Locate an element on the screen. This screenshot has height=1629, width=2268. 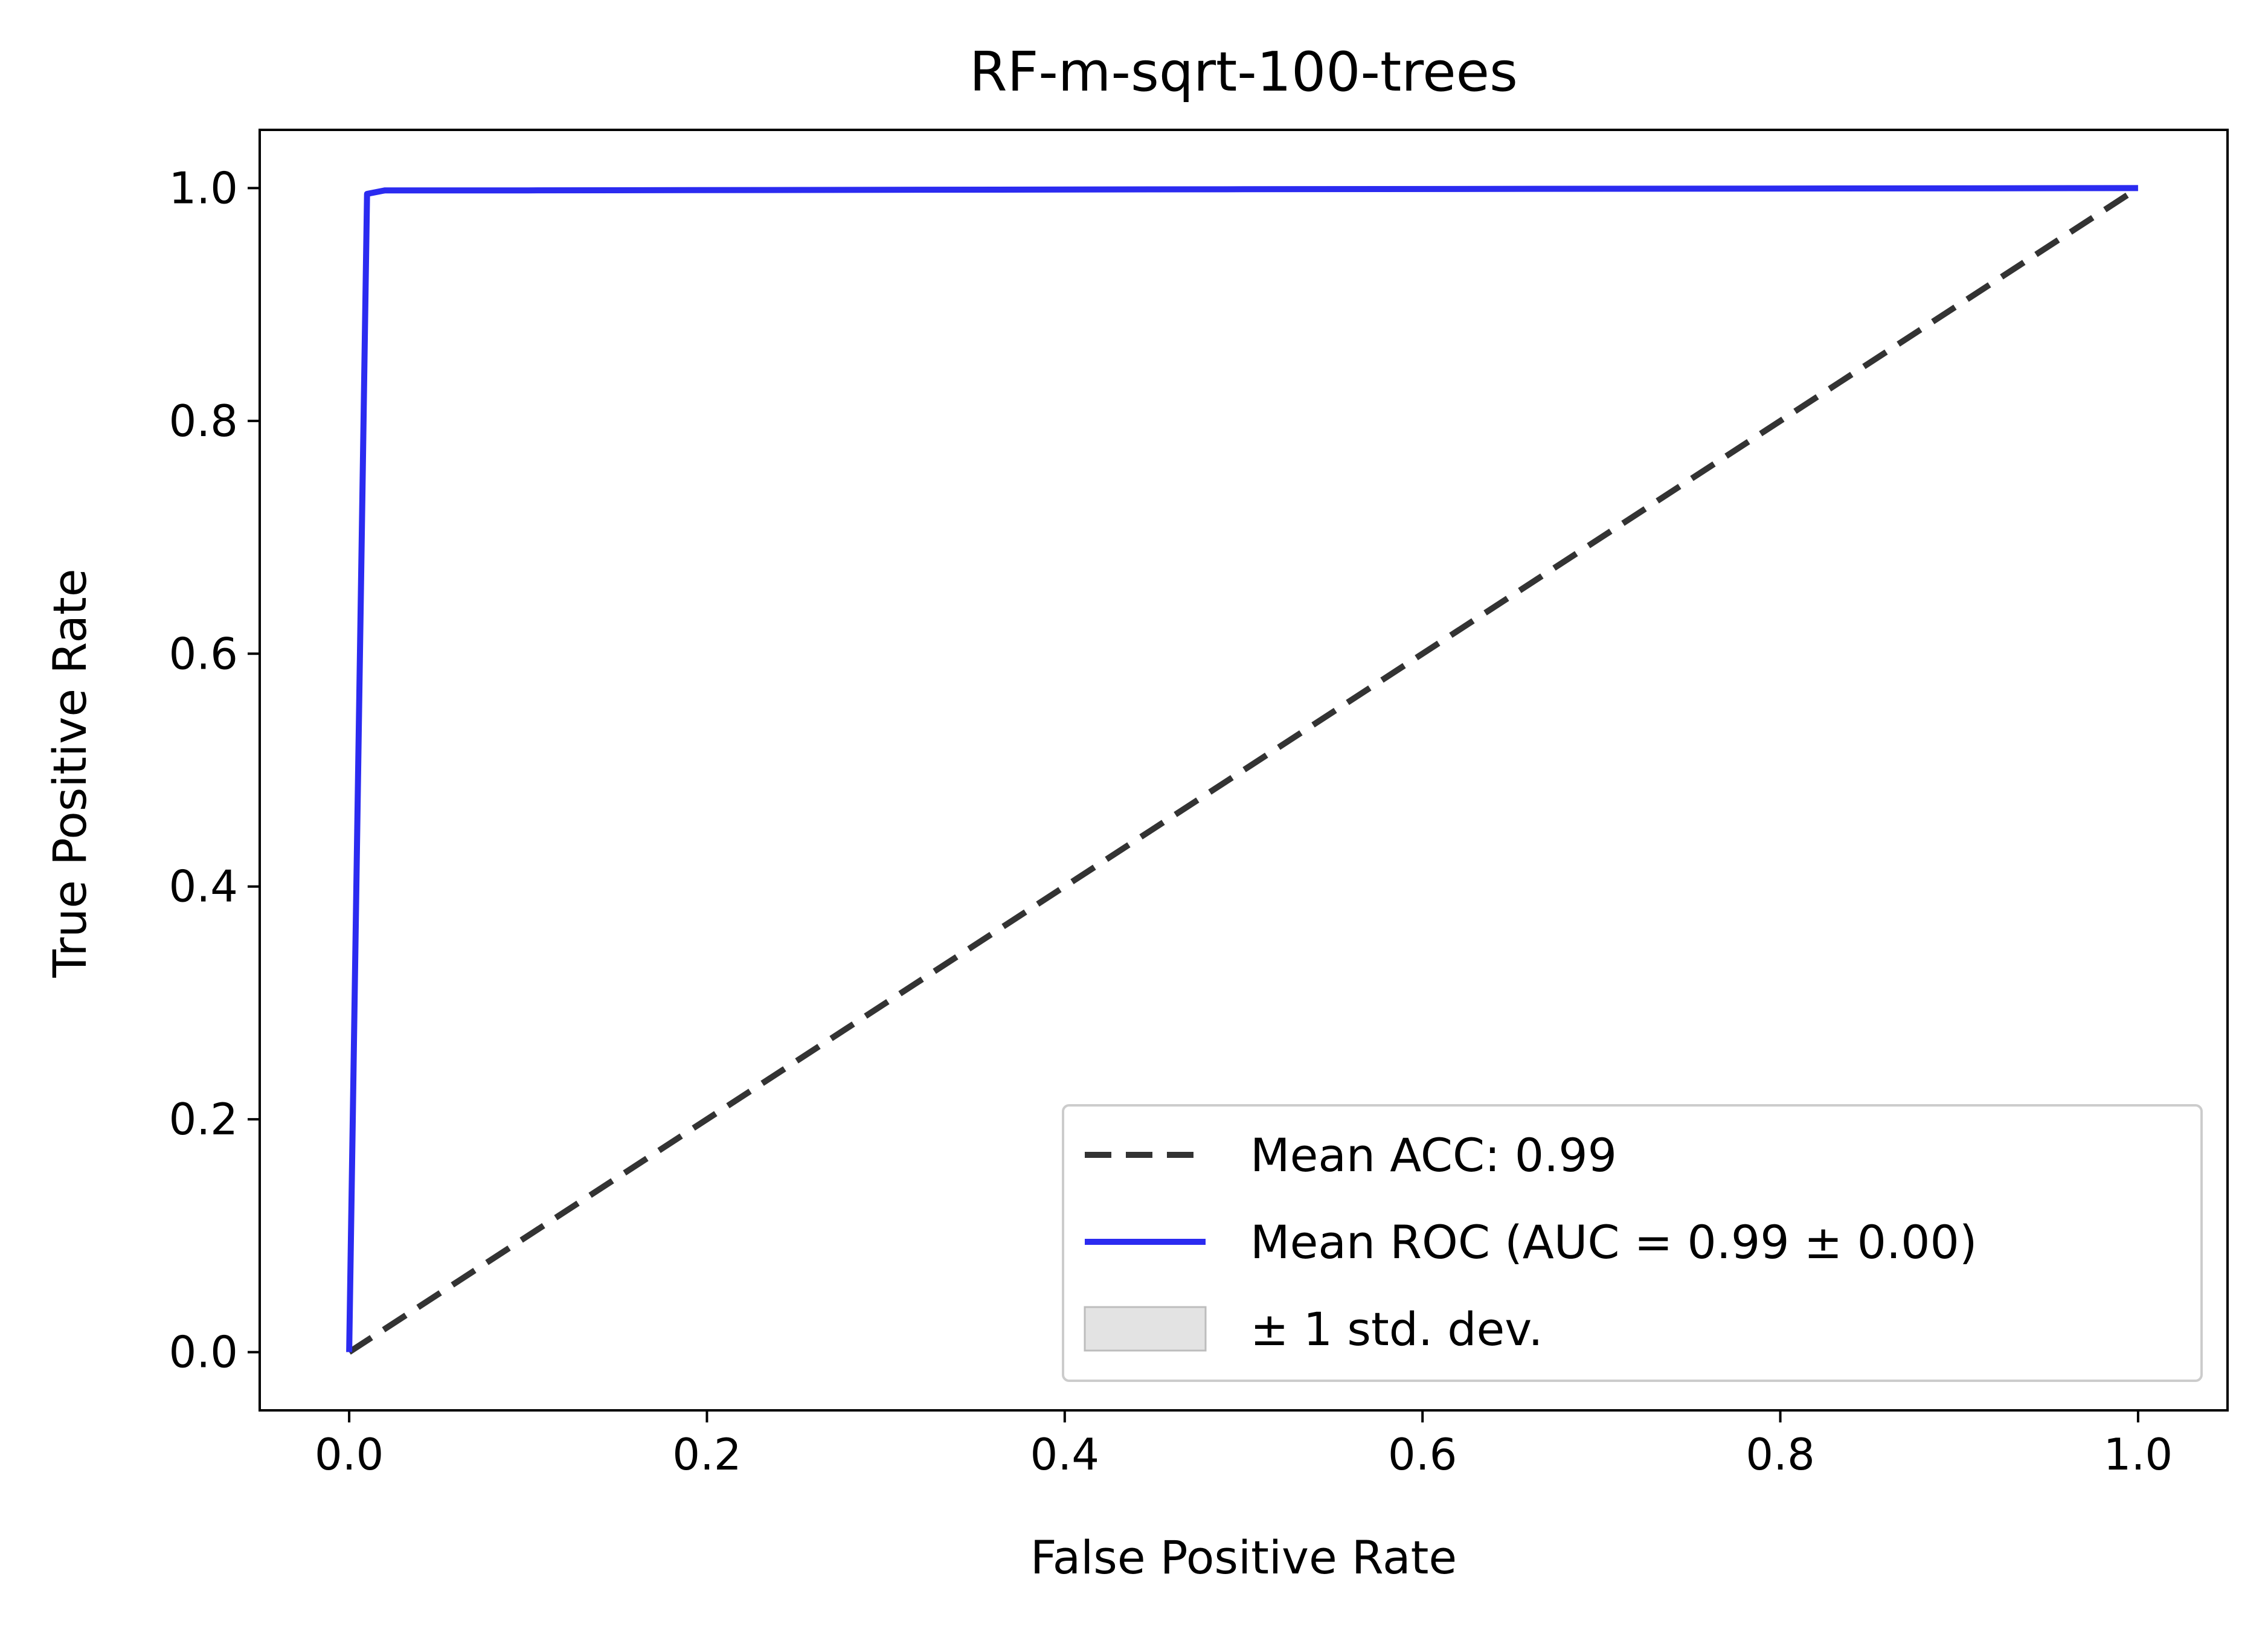
legend-label: ± 1 std. dev. is located at coordinates (1397, 1329).